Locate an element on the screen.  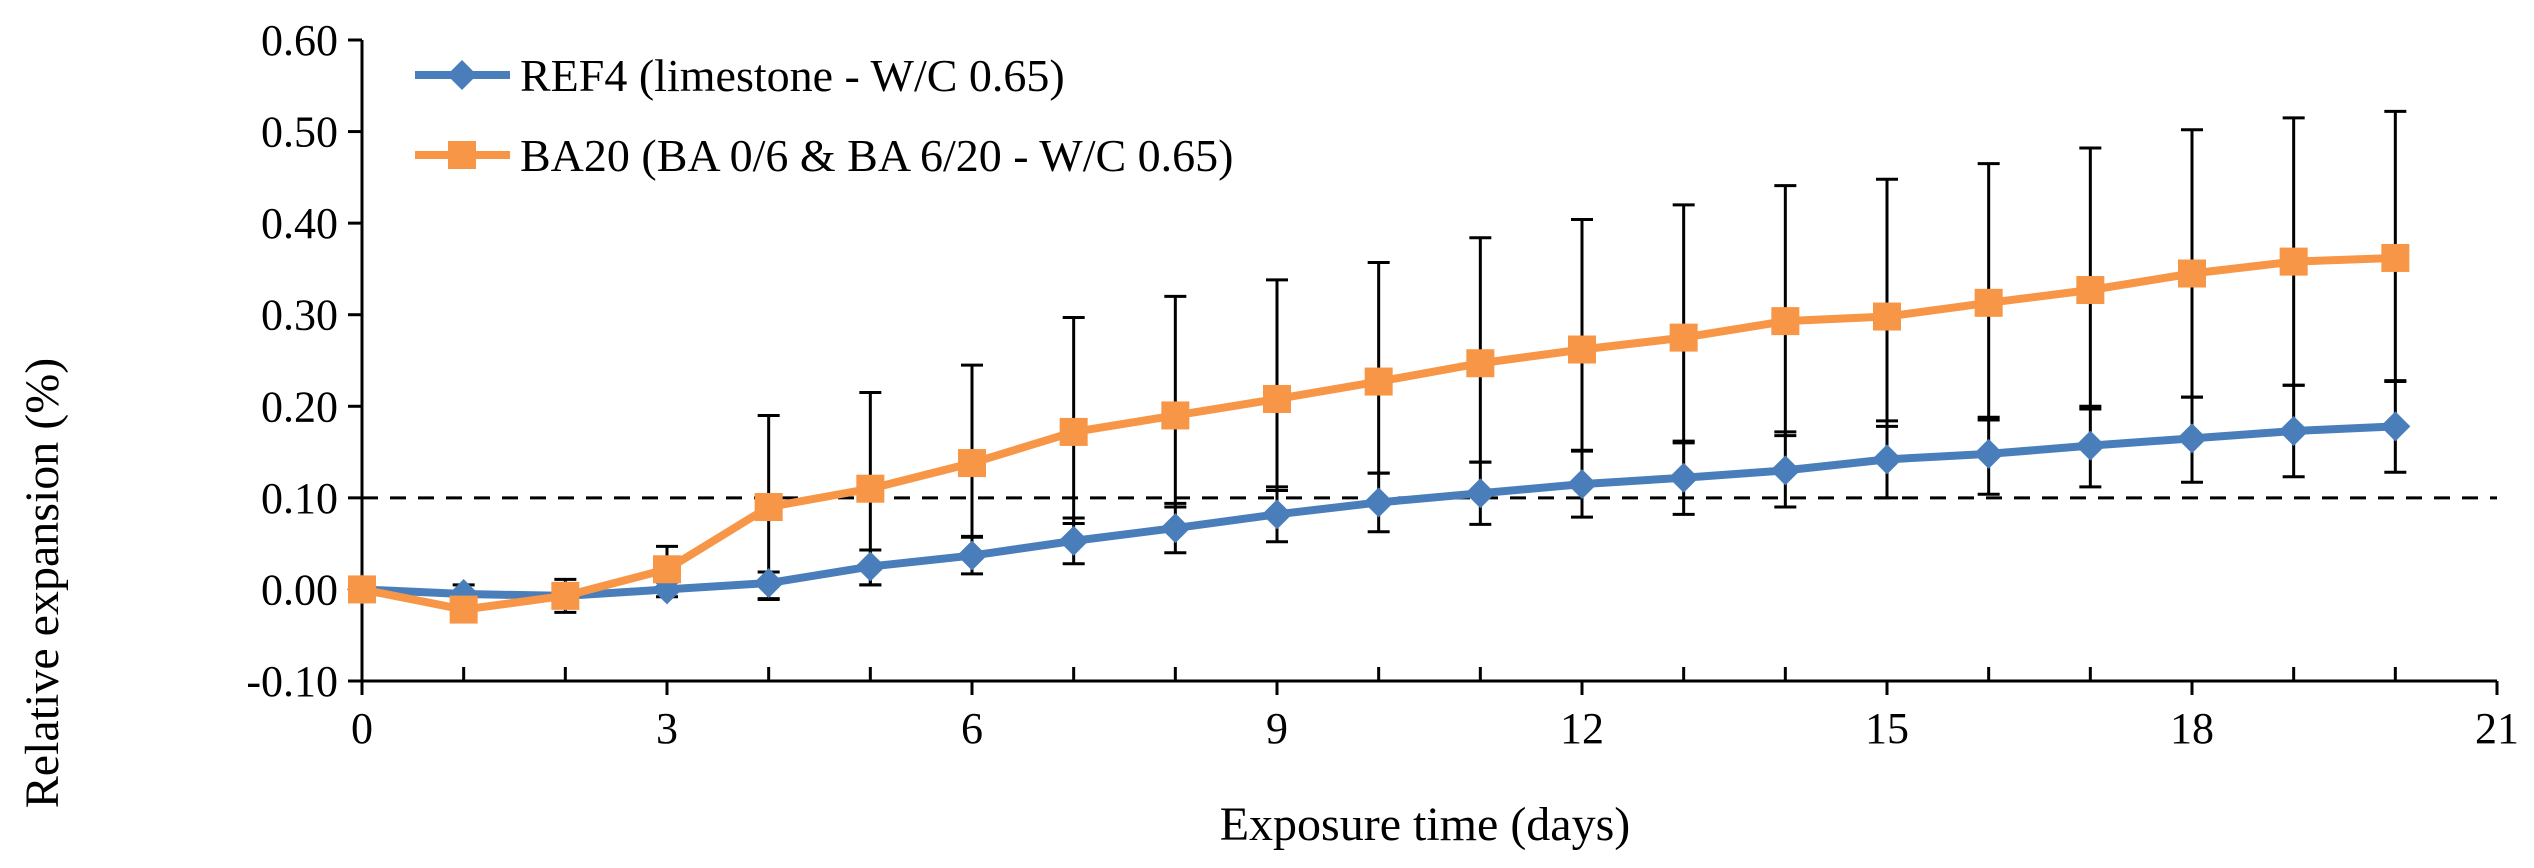
y-tick-label: 0.60 is located at coordinates (299, 40).